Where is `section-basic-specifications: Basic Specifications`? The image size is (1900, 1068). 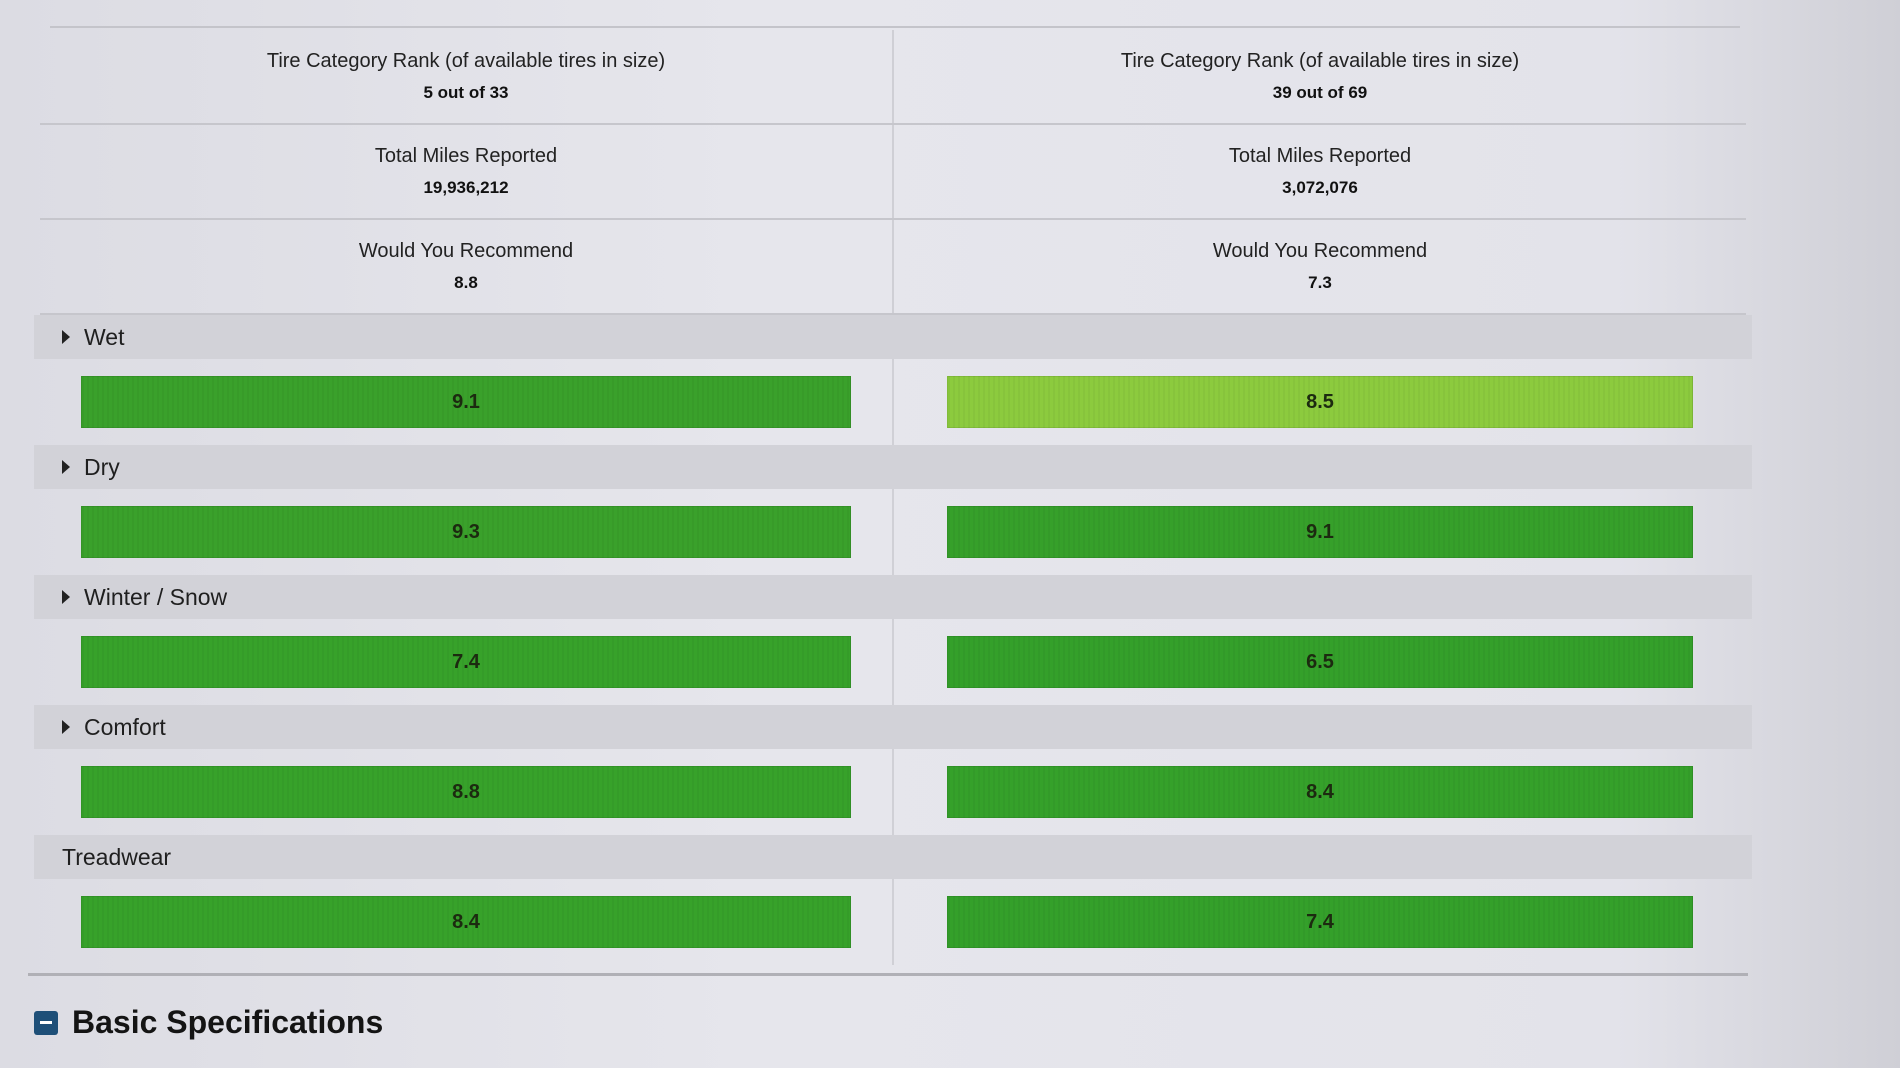
section-basic-specifications: Basic Specifications is located at coordinates (208, 1022).